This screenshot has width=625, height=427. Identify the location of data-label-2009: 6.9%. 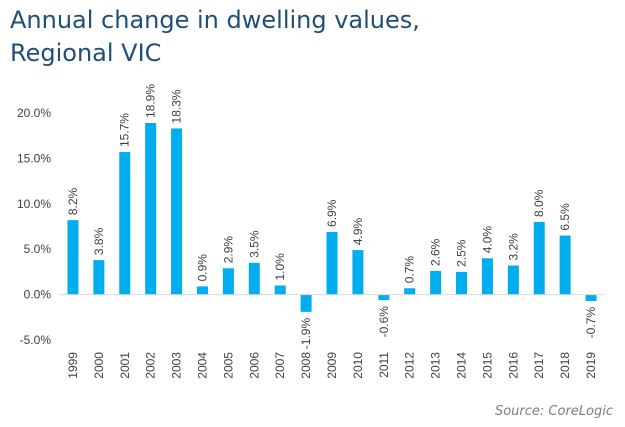
(332, 213).